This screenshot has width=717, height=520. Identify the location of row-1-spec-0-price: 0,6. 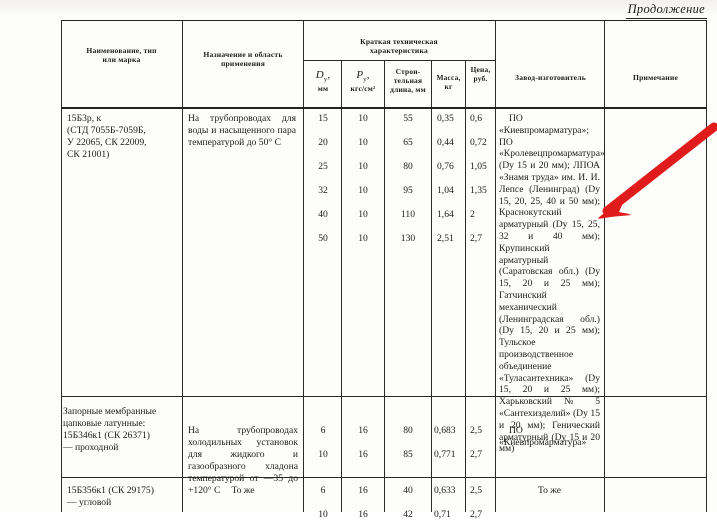
(476, 118).